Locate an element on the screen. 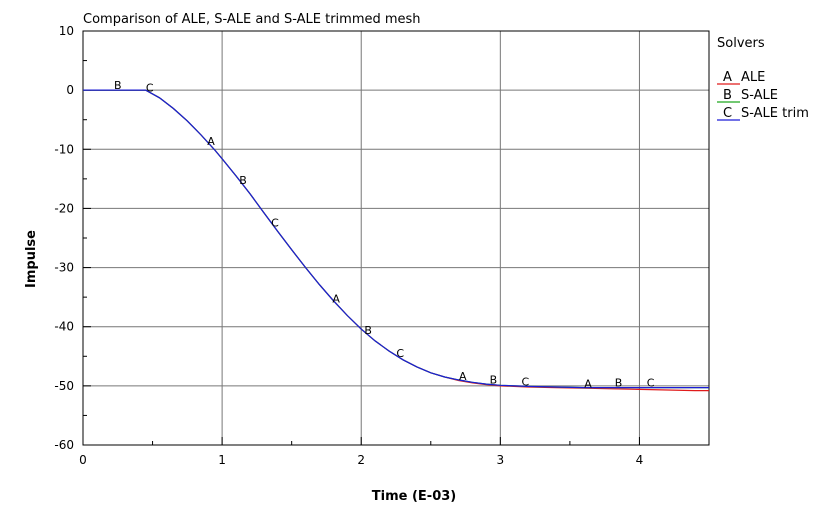 The width and height of the screenshot is (829, 517). legend-marker: C is located at coordinates (727, 113).